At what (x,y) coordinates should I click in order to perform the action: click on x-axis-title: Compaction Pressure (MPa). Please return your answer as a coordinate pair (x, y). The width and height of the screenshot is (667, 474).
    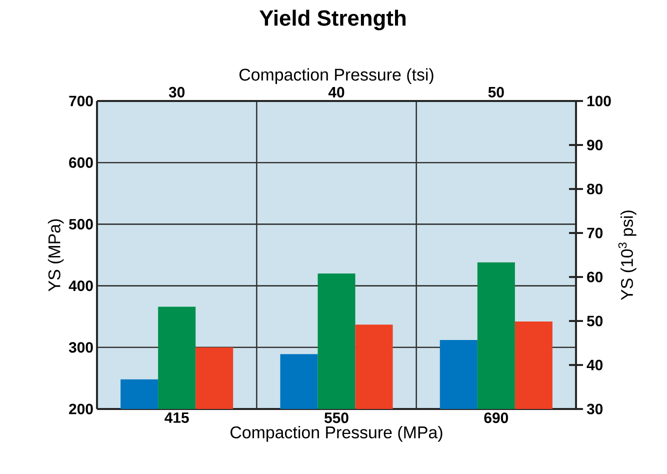
    Looking at the image, I should click on (336, 434).